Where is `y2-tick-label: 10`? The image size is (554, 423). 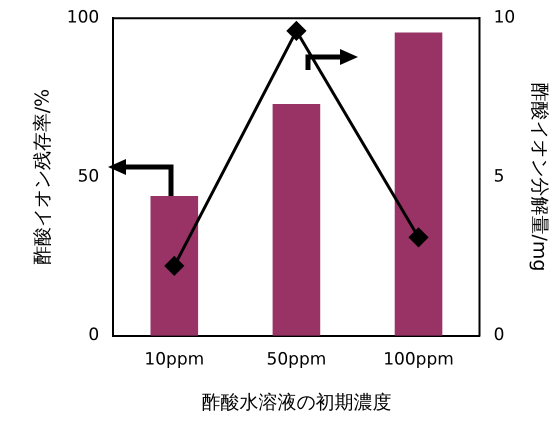 y2-tick-label: 10 is located at coordinates (505, 18).